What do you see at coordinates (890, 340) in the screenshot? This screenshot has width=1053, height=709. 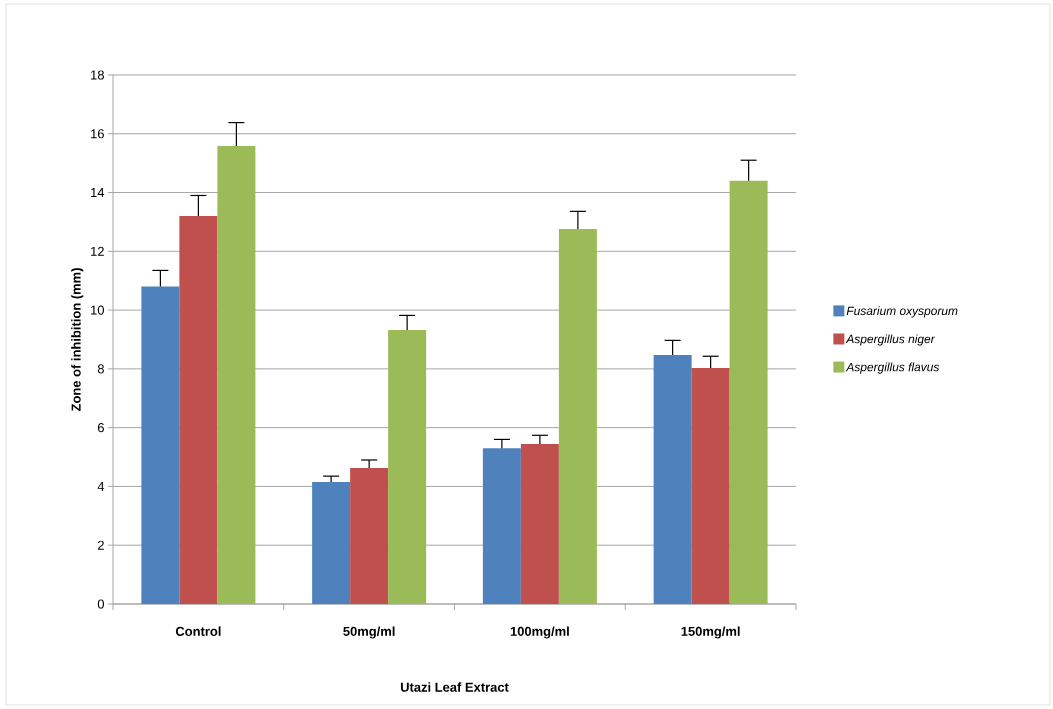 I see `legend-label: Aspergillus niger` at bounding box center [890, 340].